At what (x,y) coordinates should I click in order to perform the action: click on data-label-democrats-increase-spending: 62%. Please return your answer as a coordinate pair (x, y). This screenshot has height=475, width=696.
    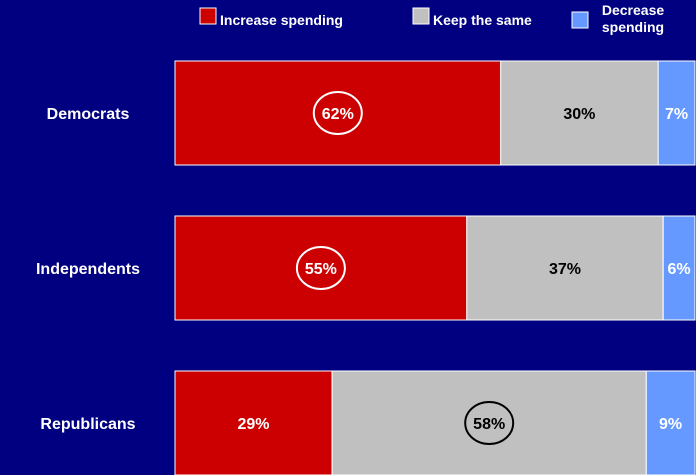
    Looking at the image, I should click on (338, 114).